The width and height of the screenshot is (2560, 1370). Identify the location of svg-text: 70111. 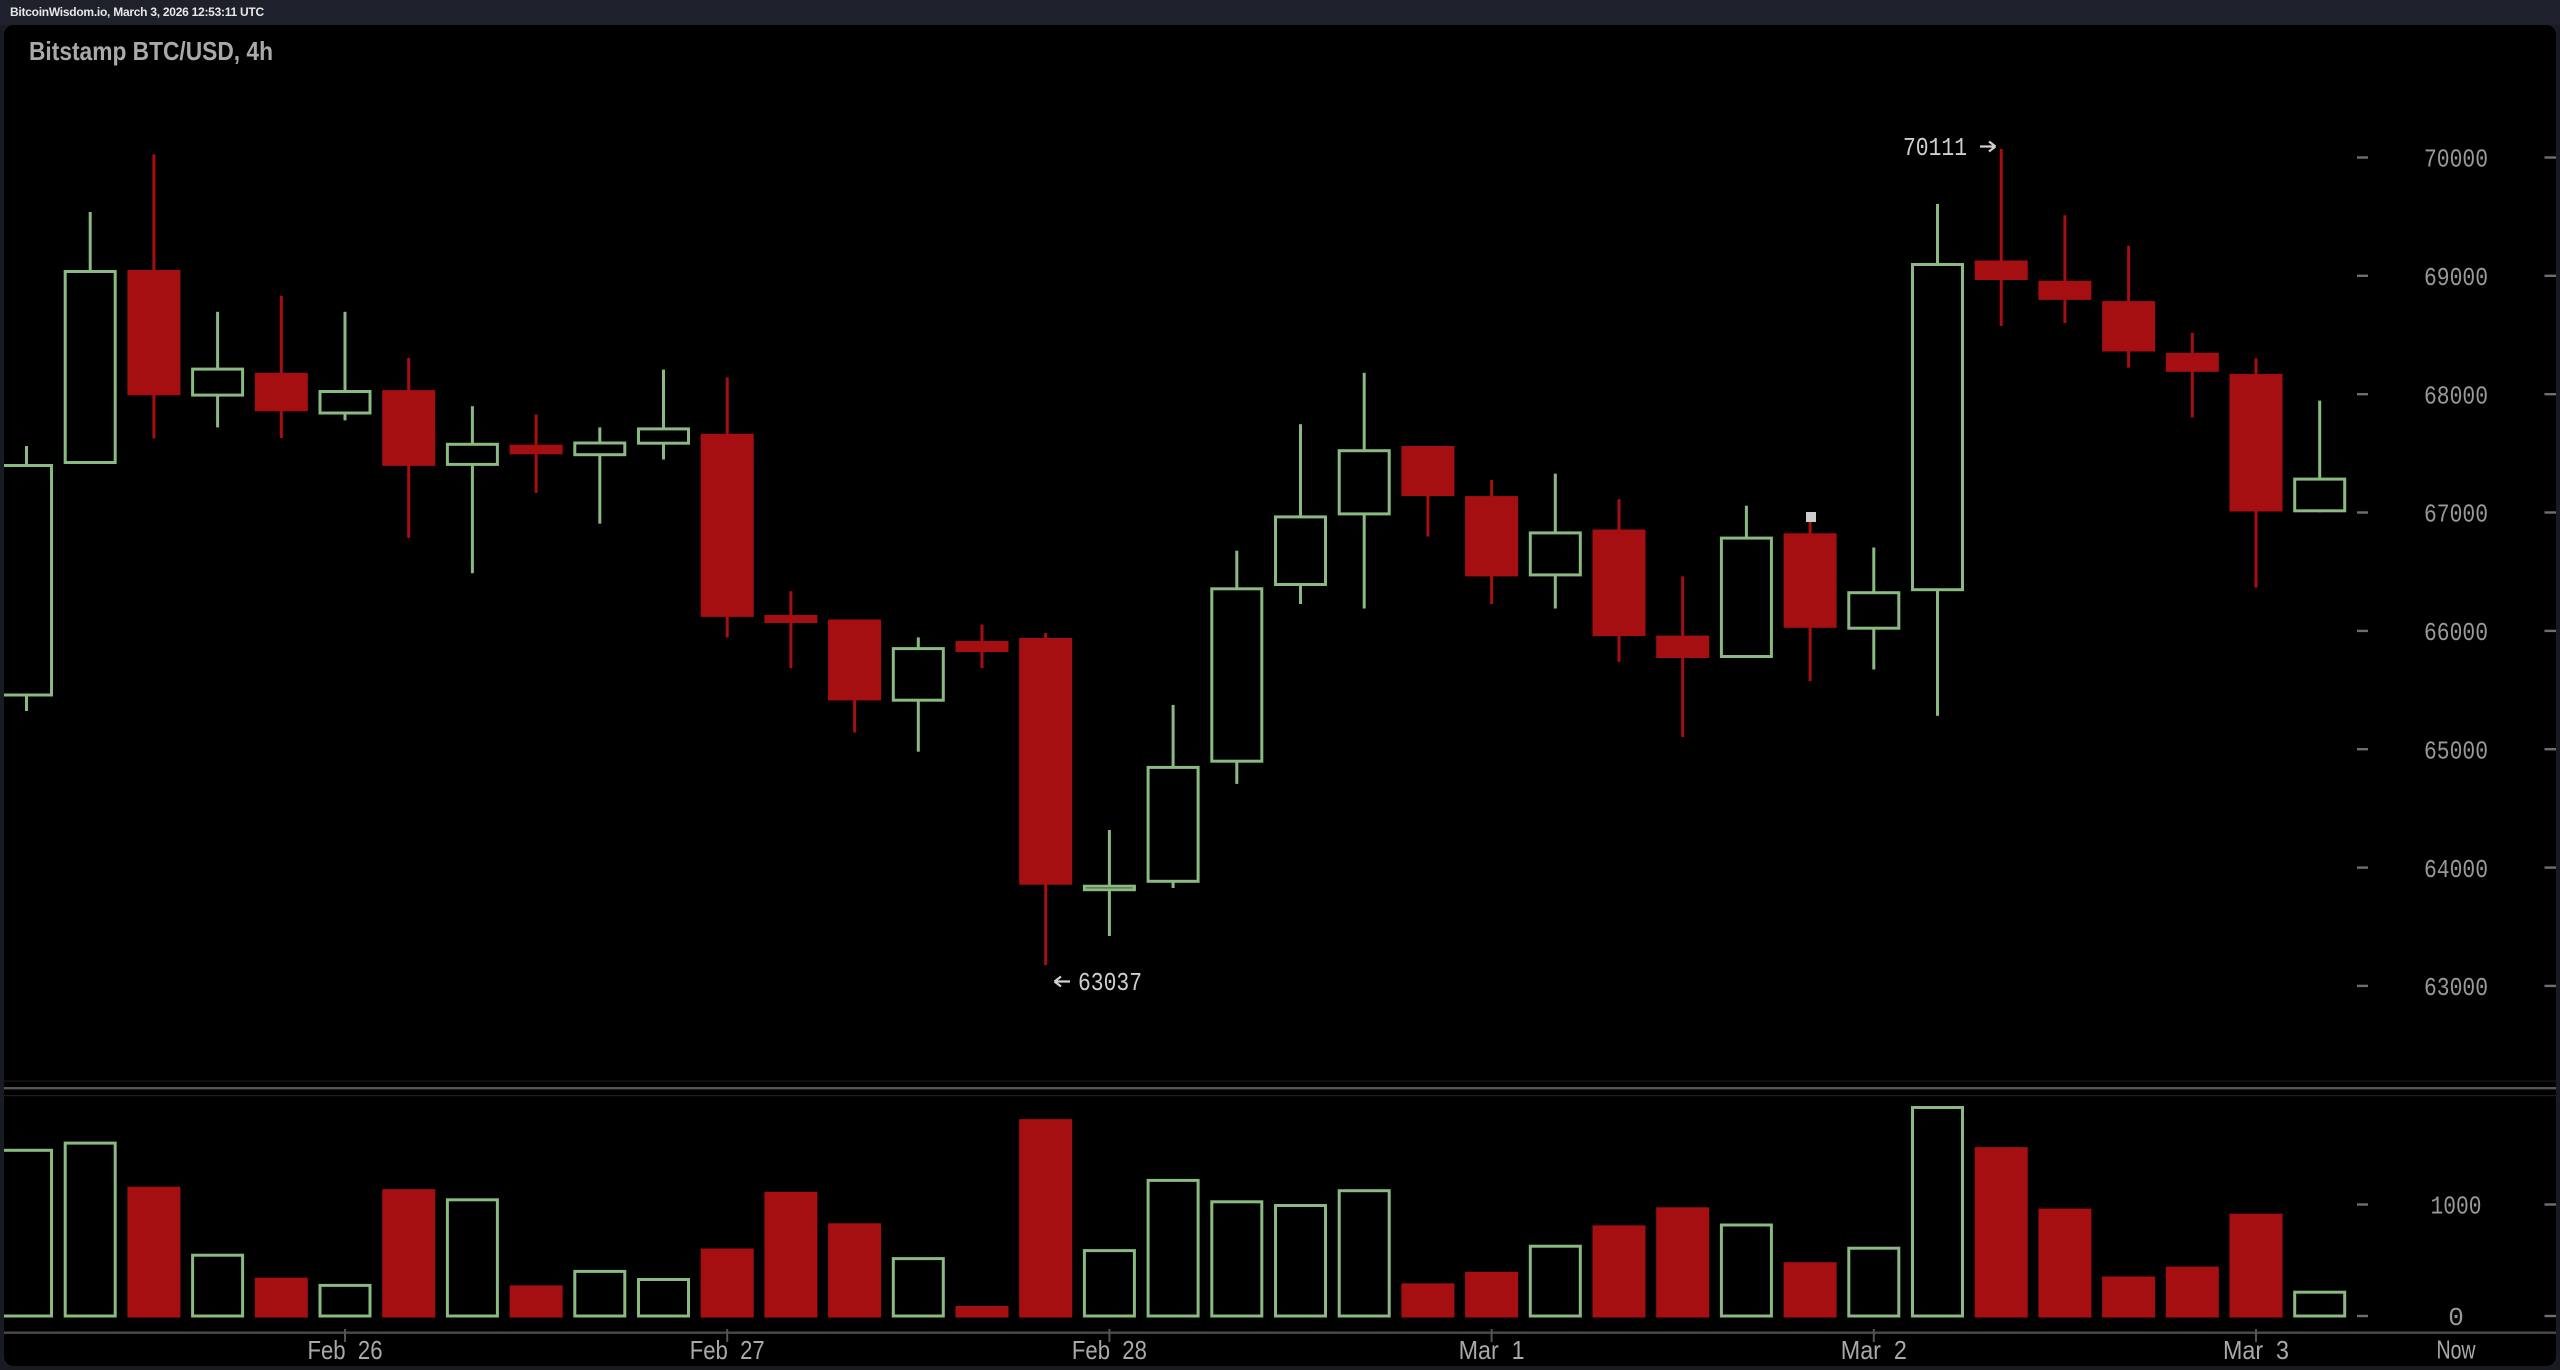
(1935, 148).